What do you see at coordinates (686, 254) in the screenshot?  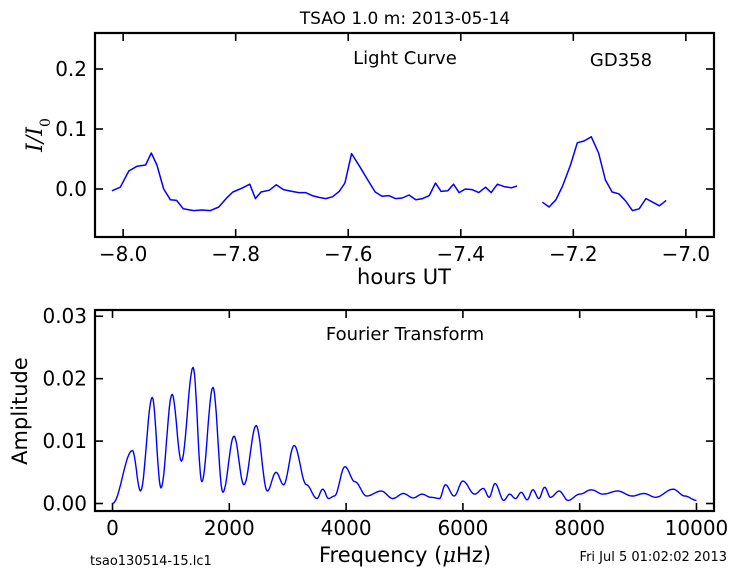 I see `light-curve-x-tick-label: −7.0` at bounding box center [686, 254].